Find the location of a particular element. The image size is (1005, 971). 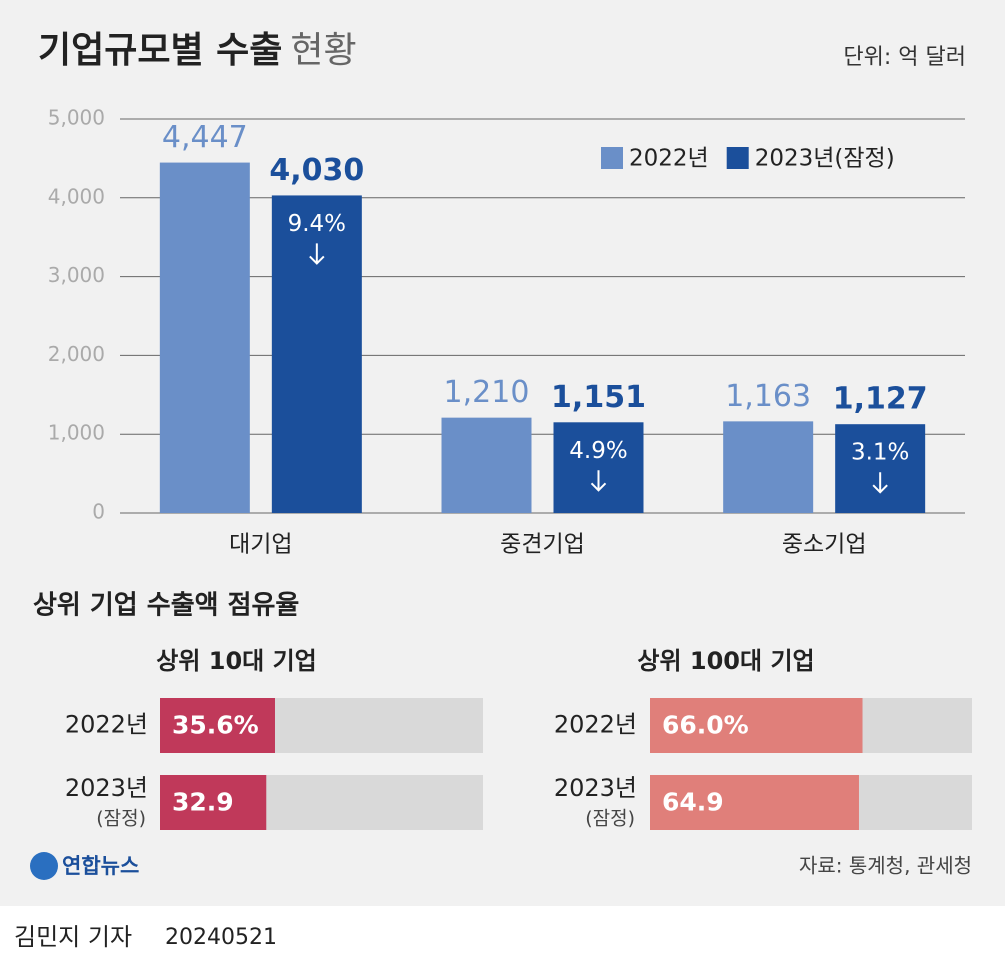

value-label: 66.0% is located at coordinates (705, 725).